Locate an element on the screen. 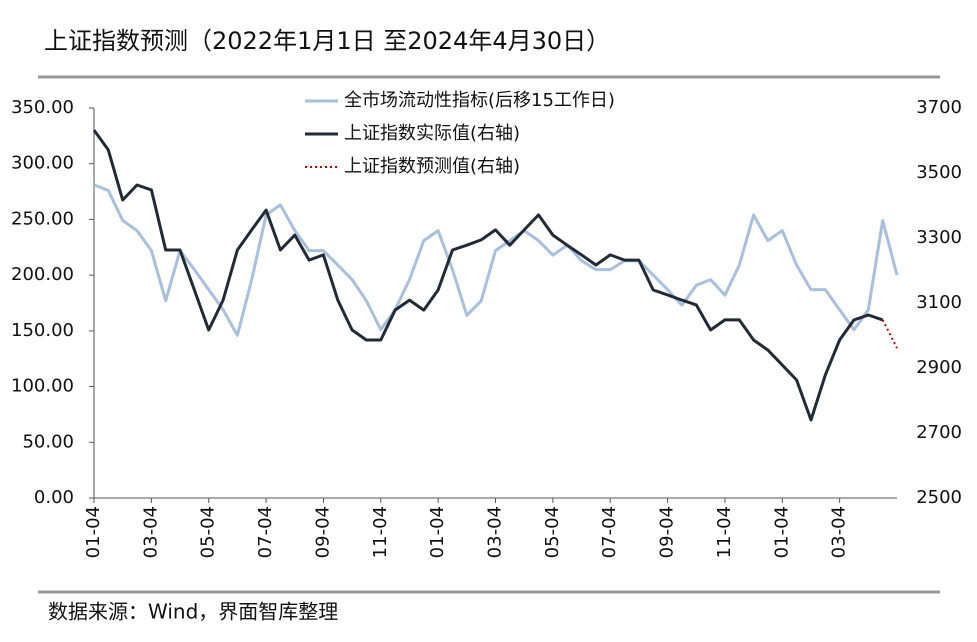  chart-title: 上证指数预测（2022年1月1日 至2024年4月30日） is located at coordinates (327, 41).